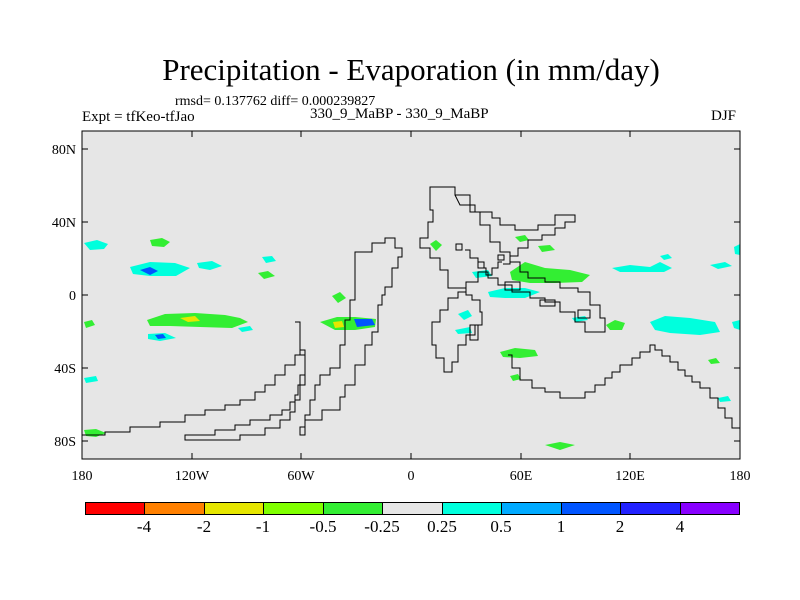 This screenshot has width=800, height=600. What do you see at coordinates (514, 293) in the screenshot?
I see `cyan-patch-indian-ocean` at bounding box center [514, 293].